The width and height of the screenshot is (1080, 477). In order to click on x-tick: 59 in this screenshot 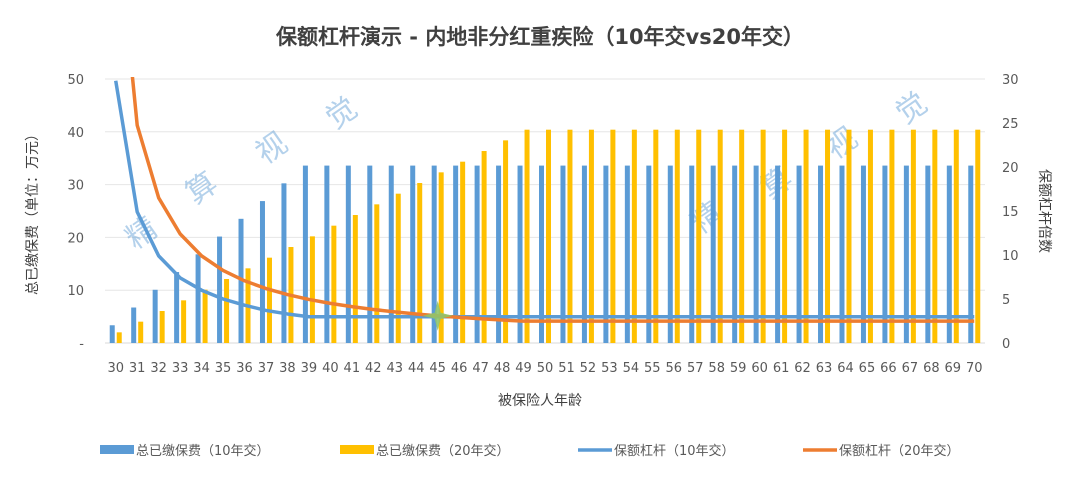, I will do `click(738, 368)`.